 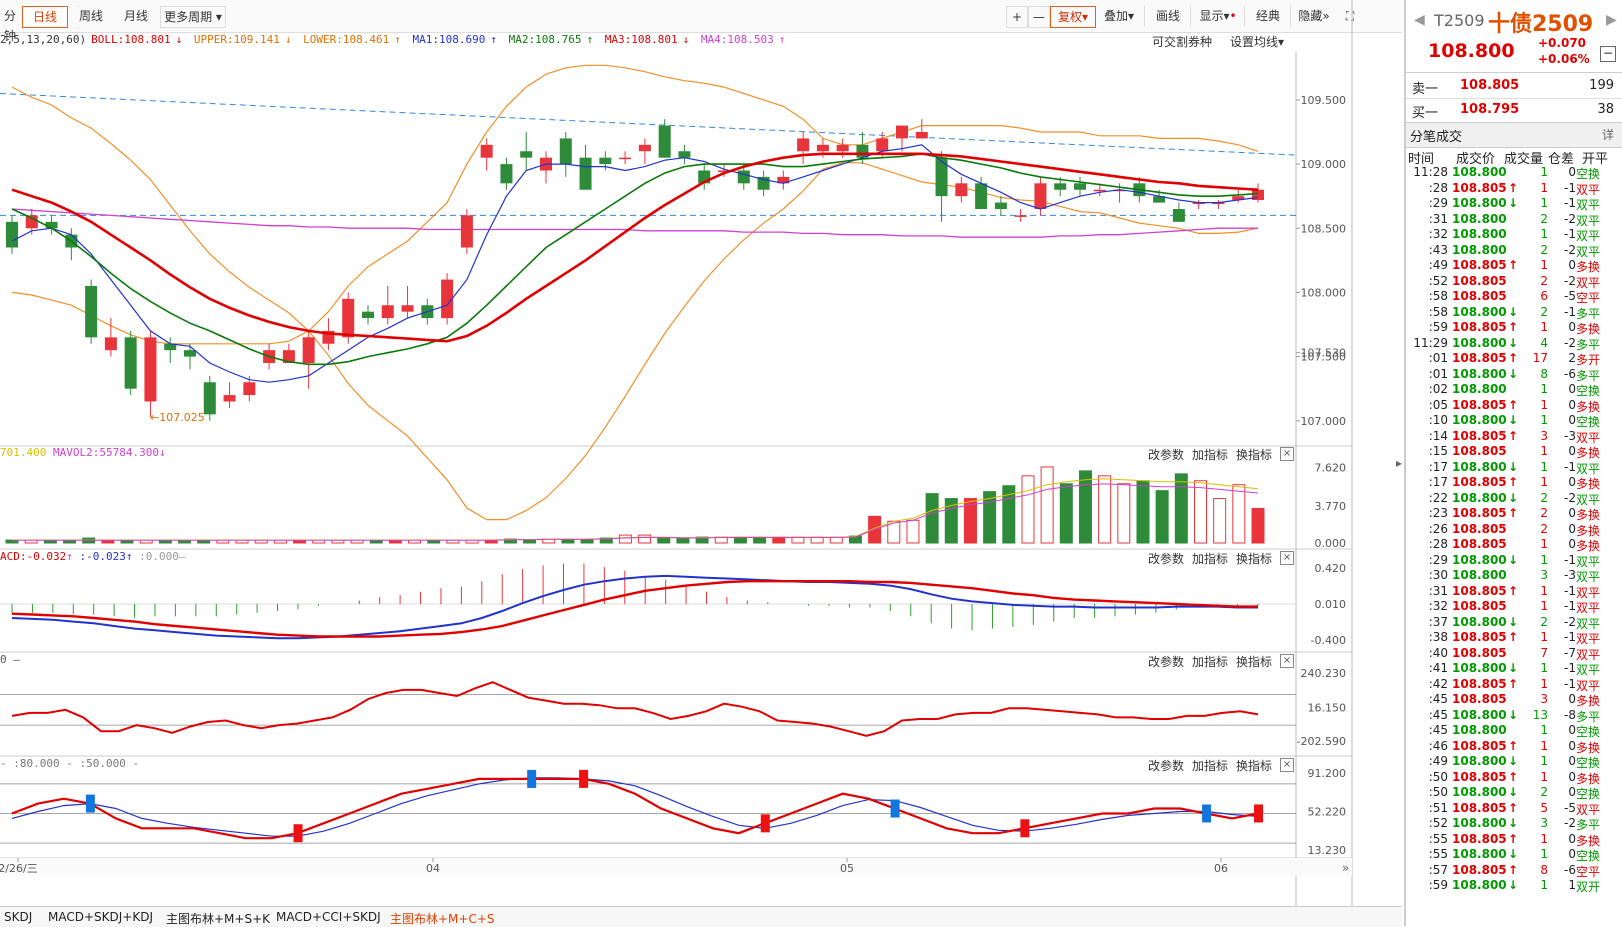 What do you see at coordinates (1257, 41) in the screenshot?
I see `set-ma-dropdown: 设置均线▾` at bounding box center [1257, 41].